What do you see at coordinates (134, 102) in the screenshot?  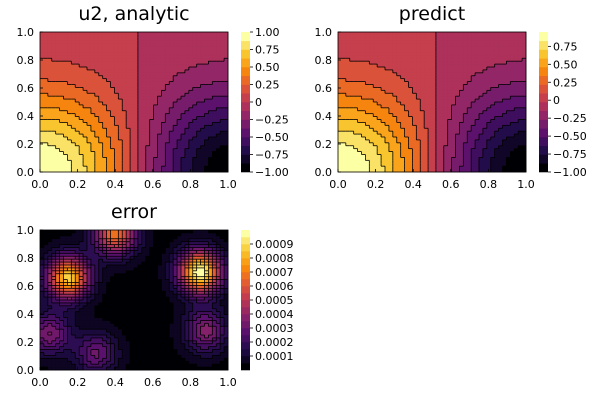 I see `contour-lines` at bounding box center [134, 102].